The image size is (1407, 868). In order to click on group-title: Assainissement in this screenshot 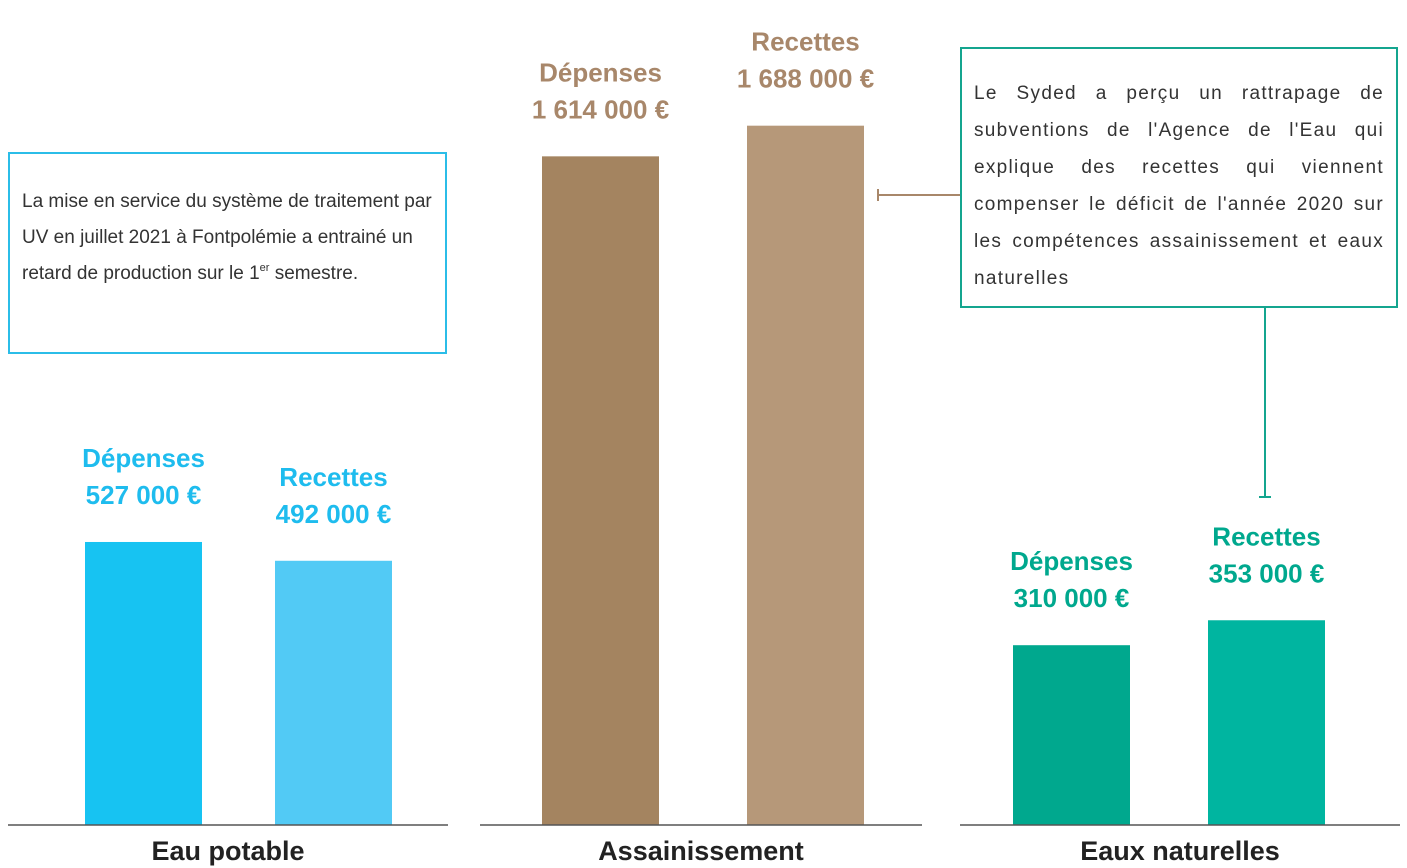, I will do `click(701, 851)`.